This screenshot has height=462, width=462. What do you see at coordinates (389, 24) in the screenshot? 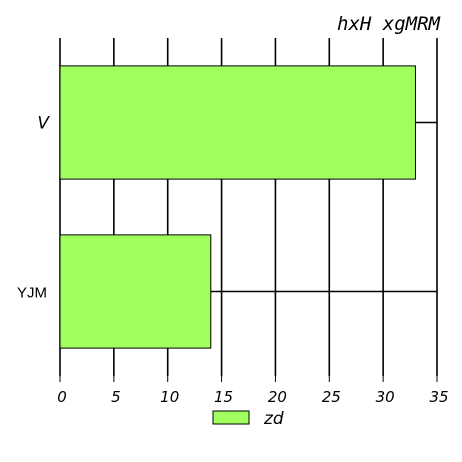
I see `chart-title: hxH xgMRM` at bounding box center [389, 24].